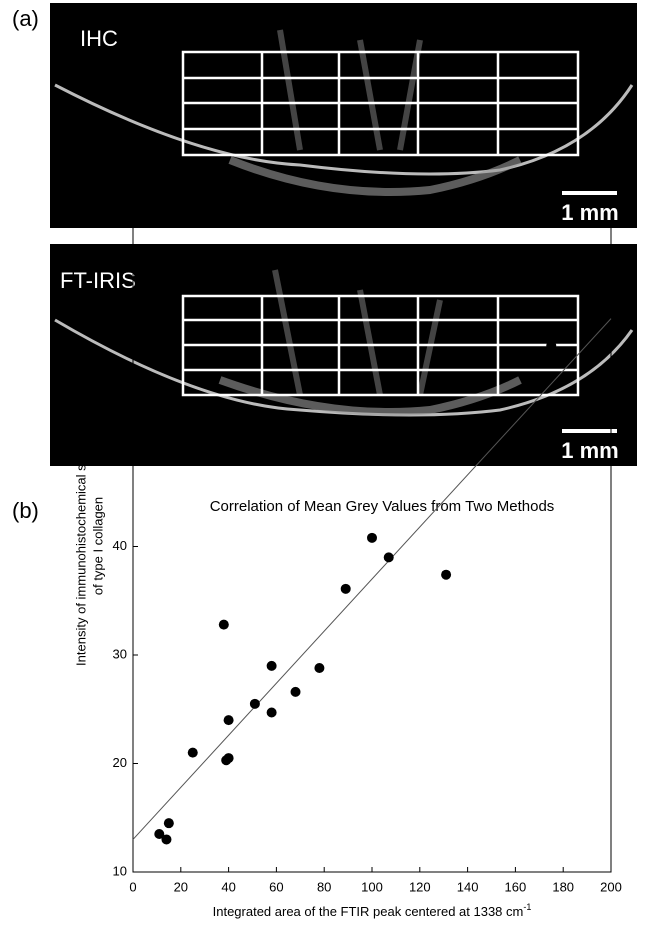 This screenshot has height=930, width=645. What do you see at coordinates (98, 280) in the screenshot?
I see `image-label: FT-IRIS` at bounding box center [98, 280].